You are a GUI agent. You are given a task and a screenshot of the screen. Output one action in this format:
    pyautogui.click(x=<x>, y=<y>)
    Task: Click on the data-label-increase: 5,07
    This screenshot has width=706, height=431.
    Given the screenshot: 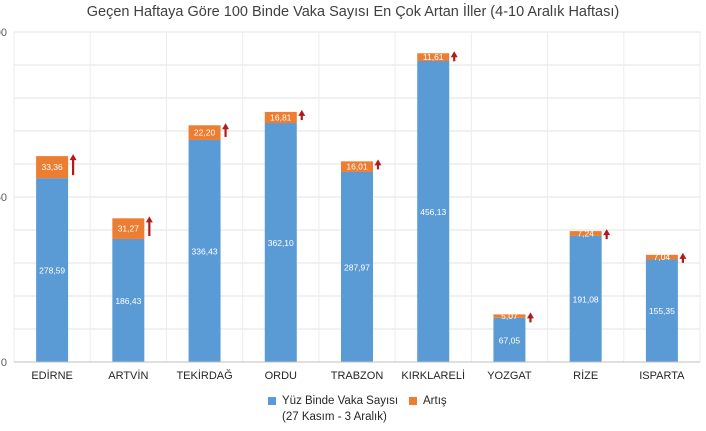 What is the action you would take?
    pyautogui.click(x=509, y=316)
    